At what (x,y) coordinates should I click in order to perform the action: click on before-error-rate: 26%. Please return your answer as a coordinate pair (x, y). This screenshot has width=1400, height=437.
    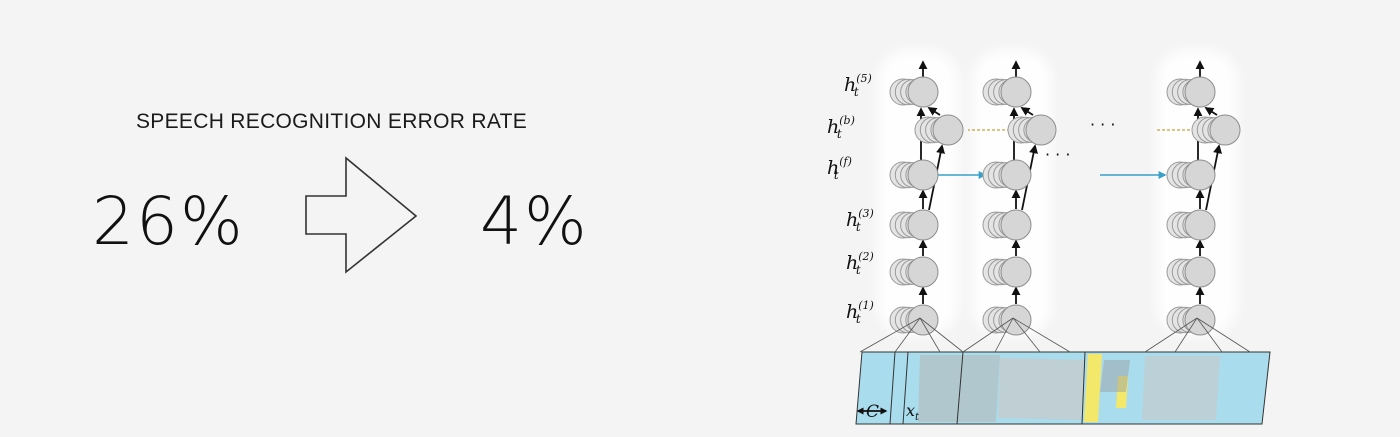
    Looking at the image, I should click on (168, 221).